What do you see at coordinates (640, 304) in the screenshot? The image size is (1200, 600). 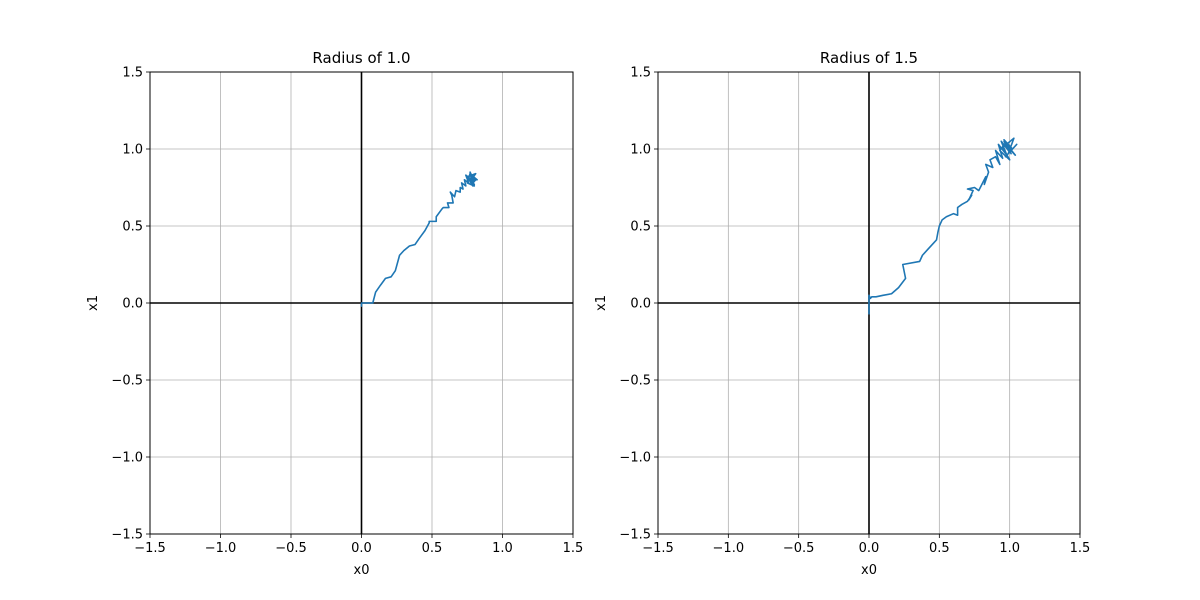 I see `subplot-right-ytick-label-3: 0.0` at bounding box center [640, 304].